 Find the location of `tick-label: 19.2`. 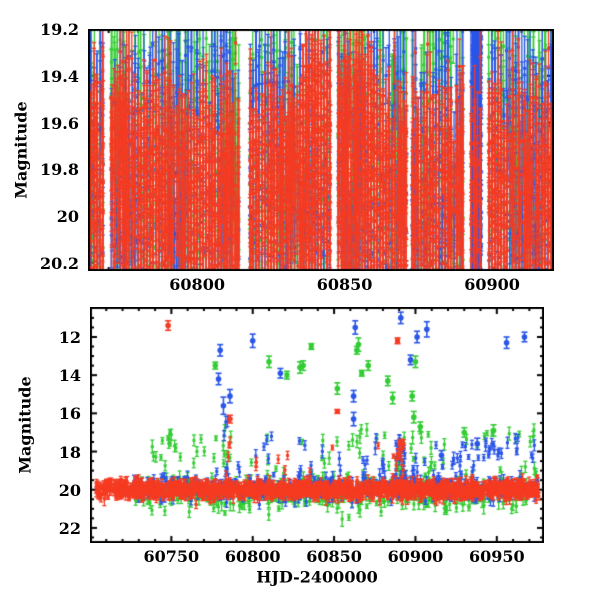

tick-label: 19.2 is located at coordinates (59, 29).